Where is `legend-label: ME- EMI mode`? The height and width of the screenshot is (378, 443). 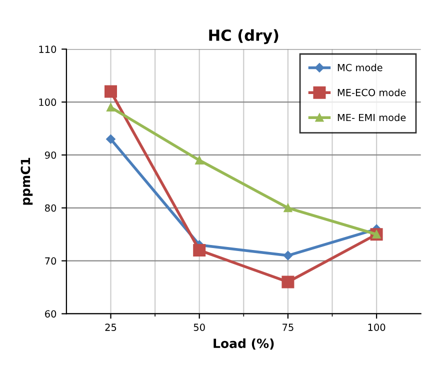
legend-label: ME- EMI mode is located at coordinates (372, 118).